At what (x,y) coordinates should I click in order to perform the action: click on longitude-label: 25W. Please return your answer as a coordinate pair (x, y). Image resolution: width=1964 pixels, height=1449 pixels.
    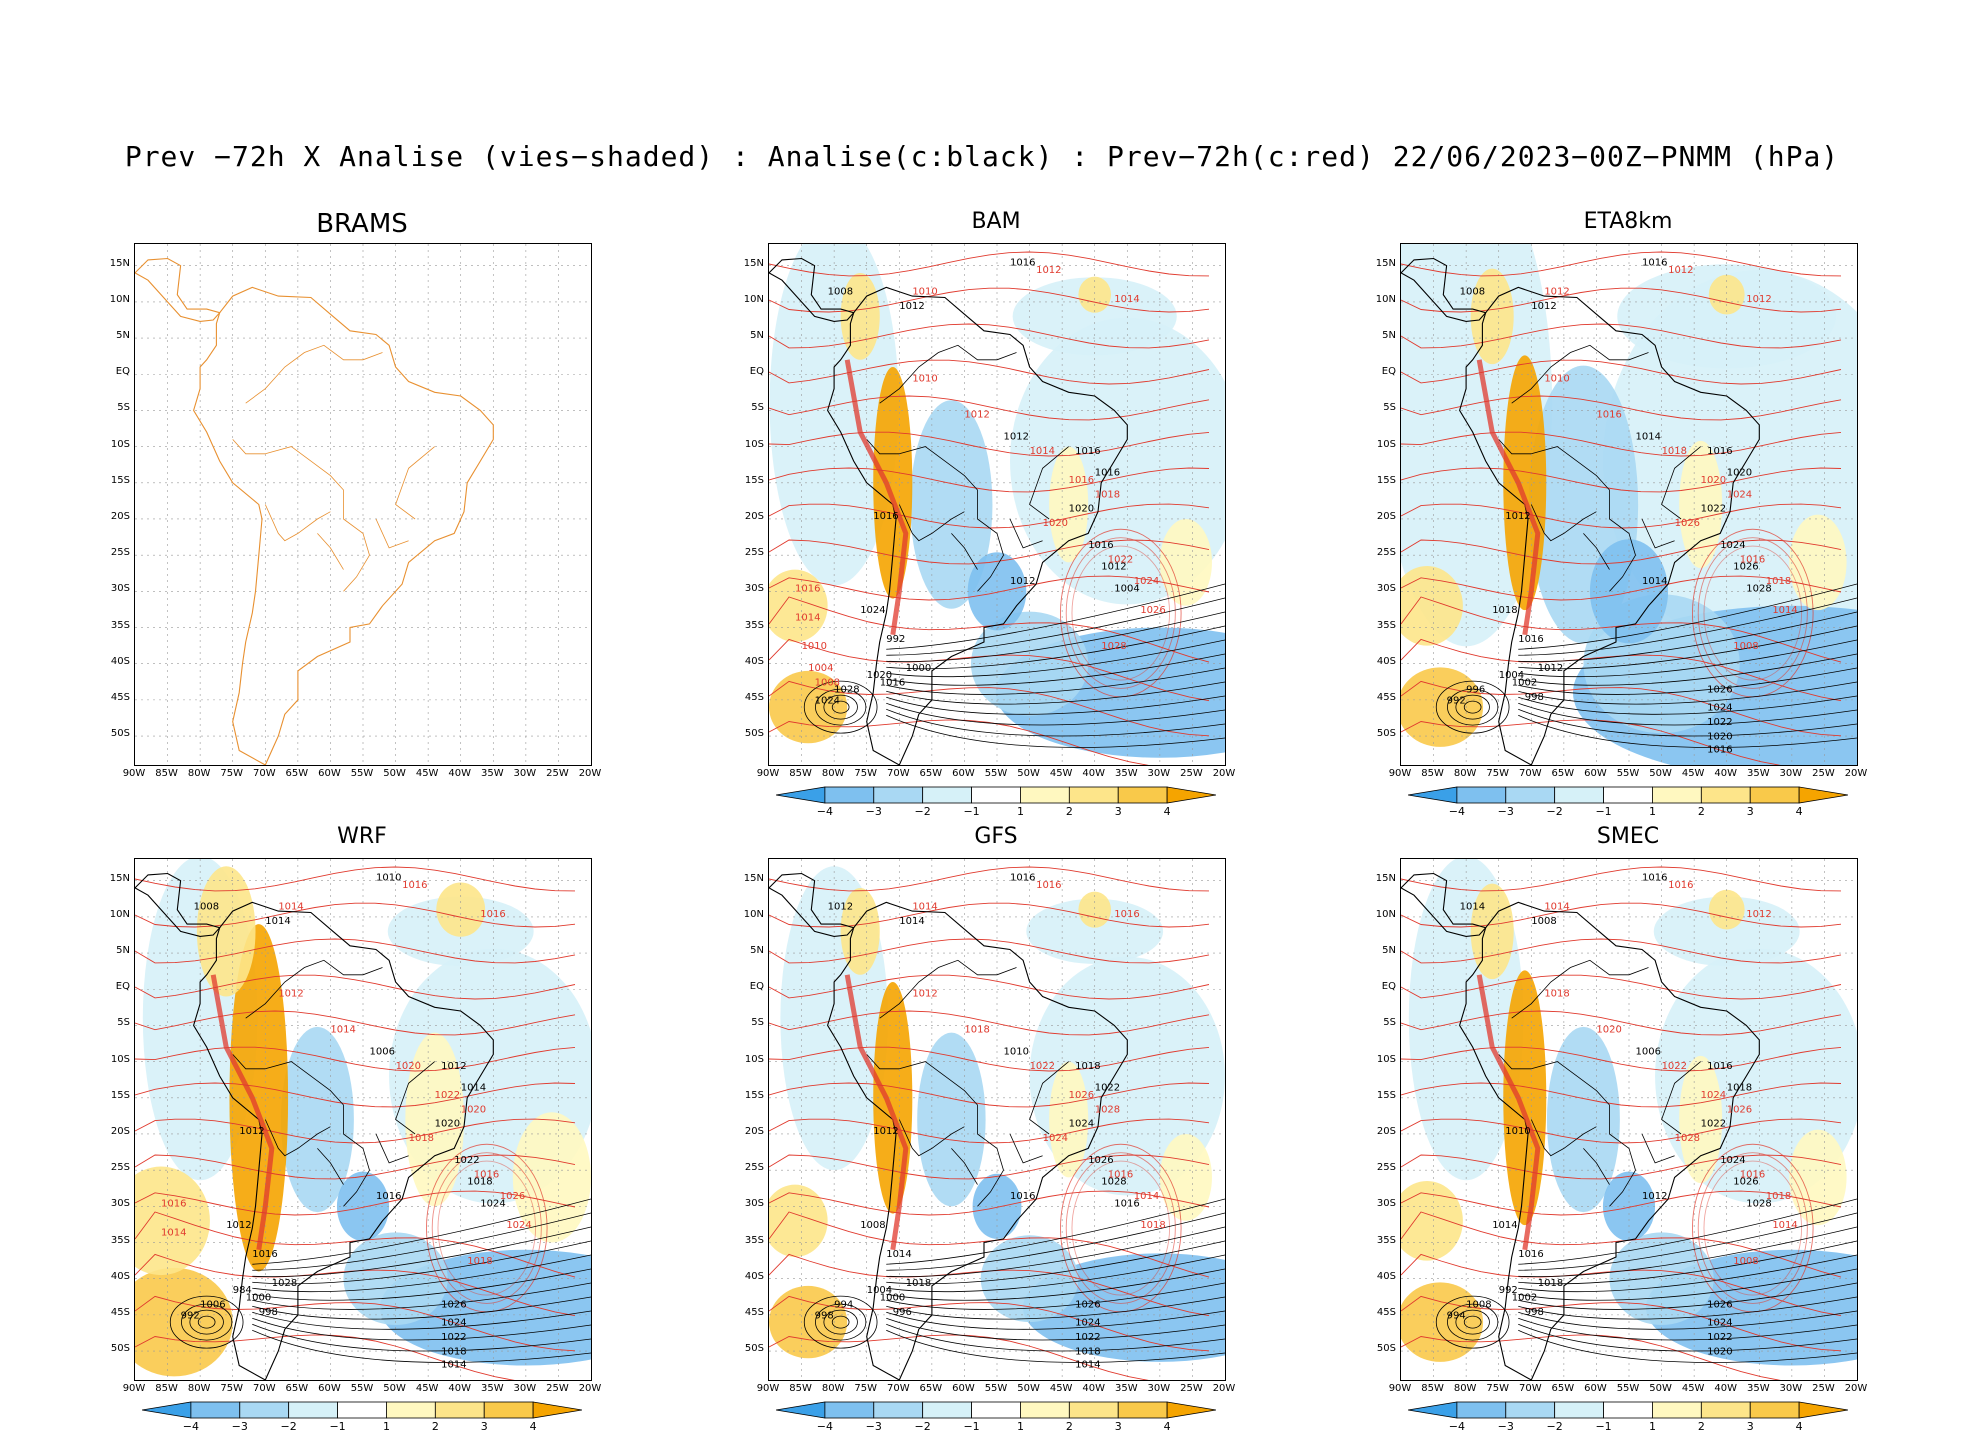
    Looking at the image, I should click on (1823, 773).